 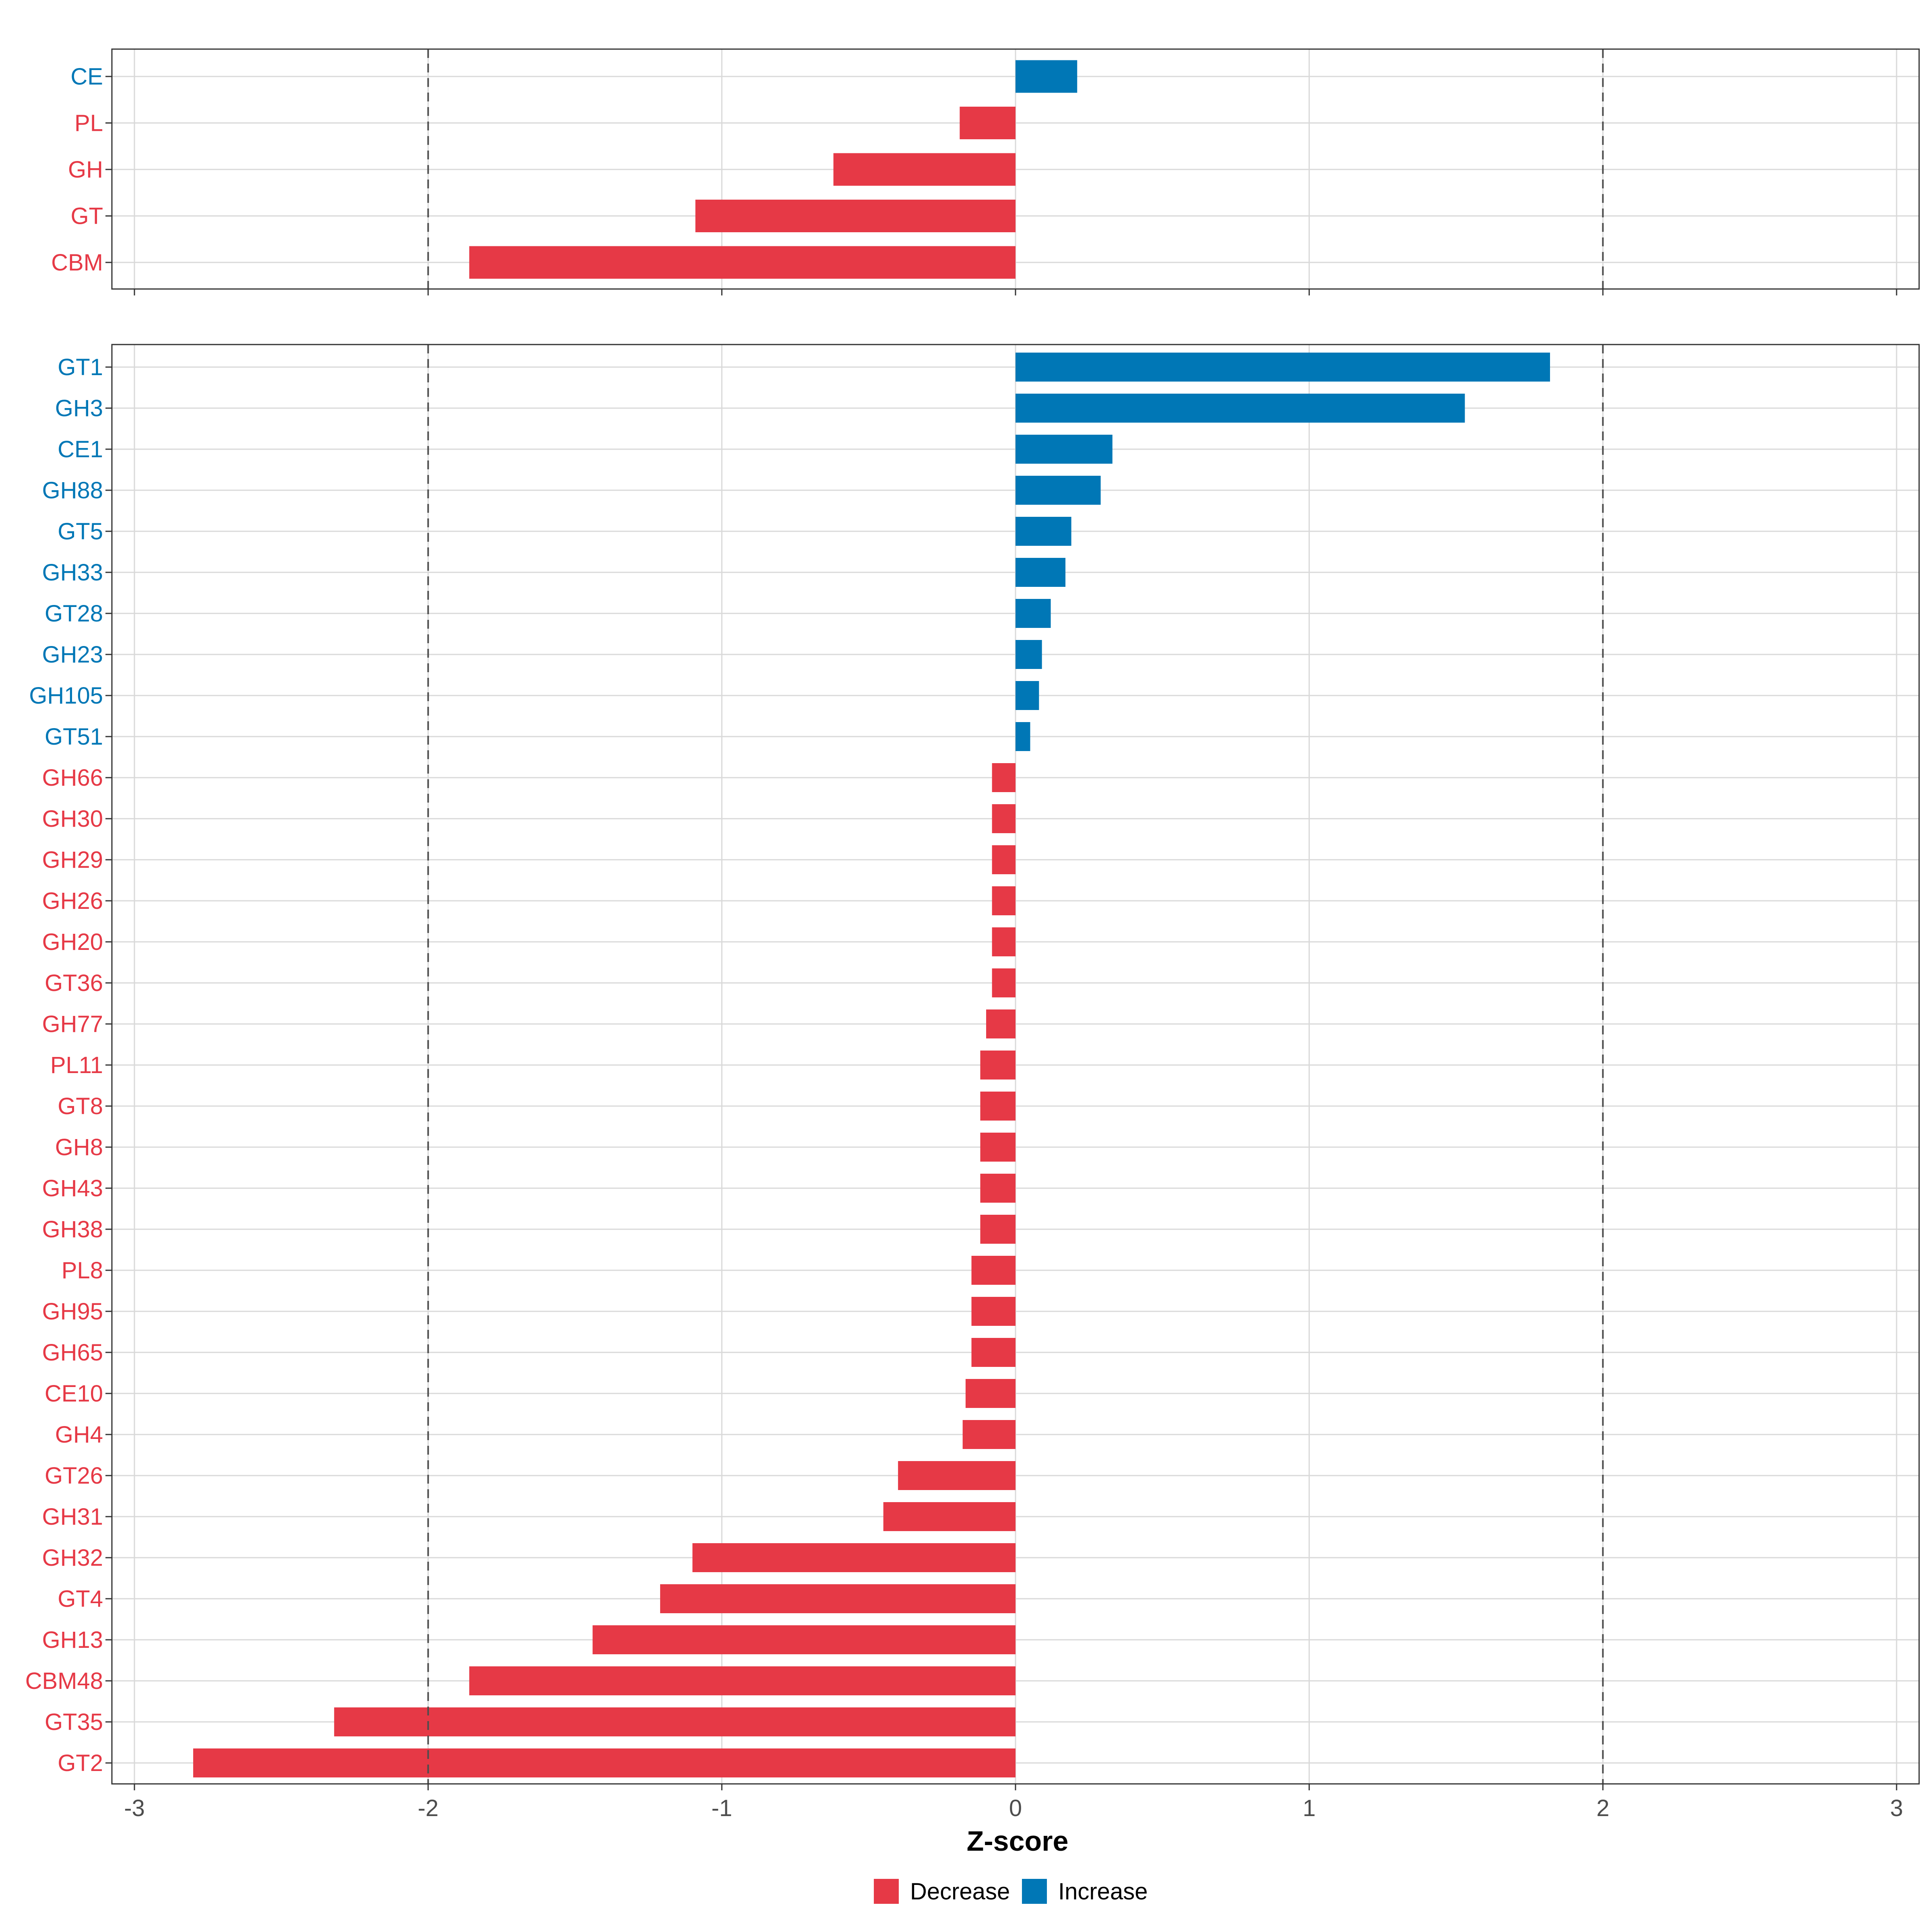 What do you see at coordinates (989, 1434) in the screenshot?
I see `bar-GH4` at bounding box center [989, 1434].